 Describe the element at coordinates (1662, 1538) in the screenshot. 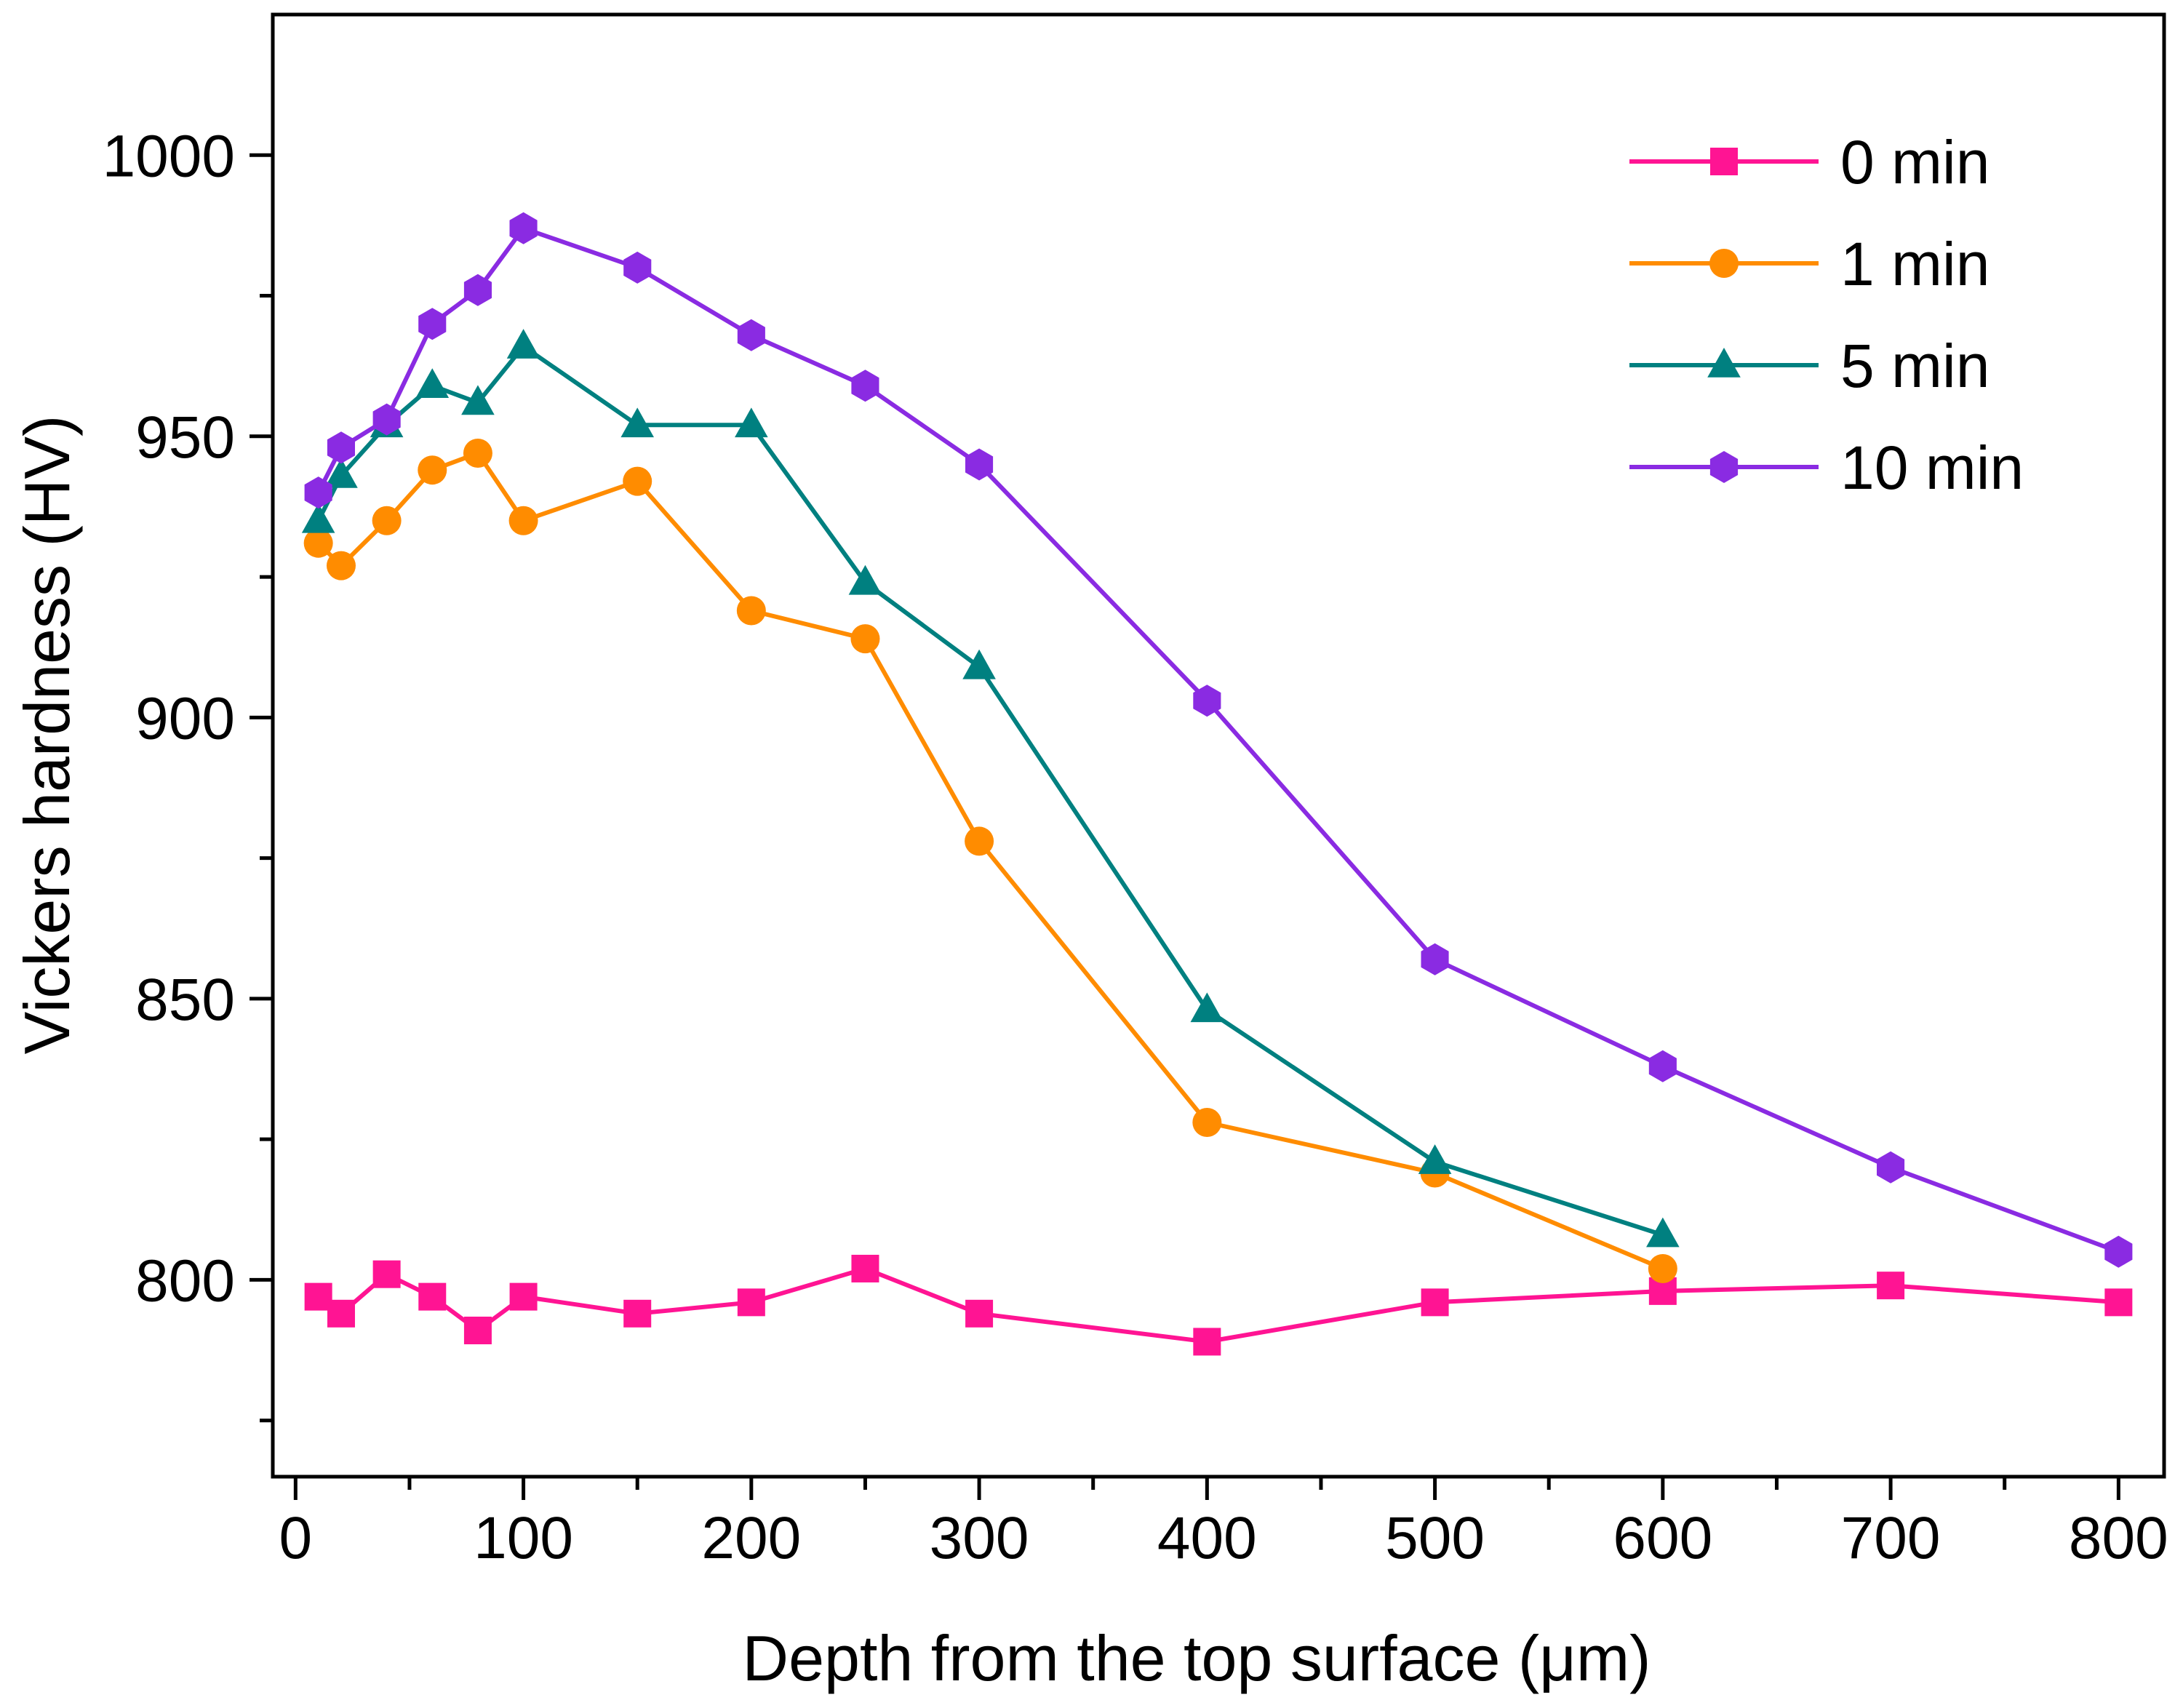

I see `x-tick-label: 600` at that location.